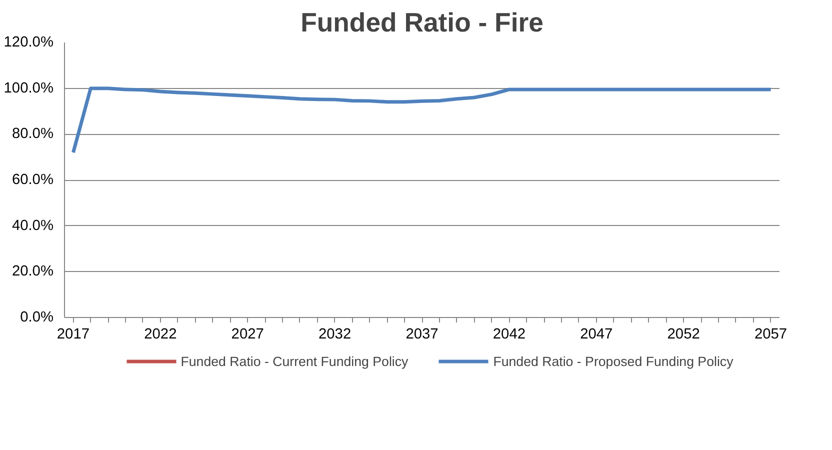  I want to click on chart-title: Funded Ratio - Fire, so click(422, 23).